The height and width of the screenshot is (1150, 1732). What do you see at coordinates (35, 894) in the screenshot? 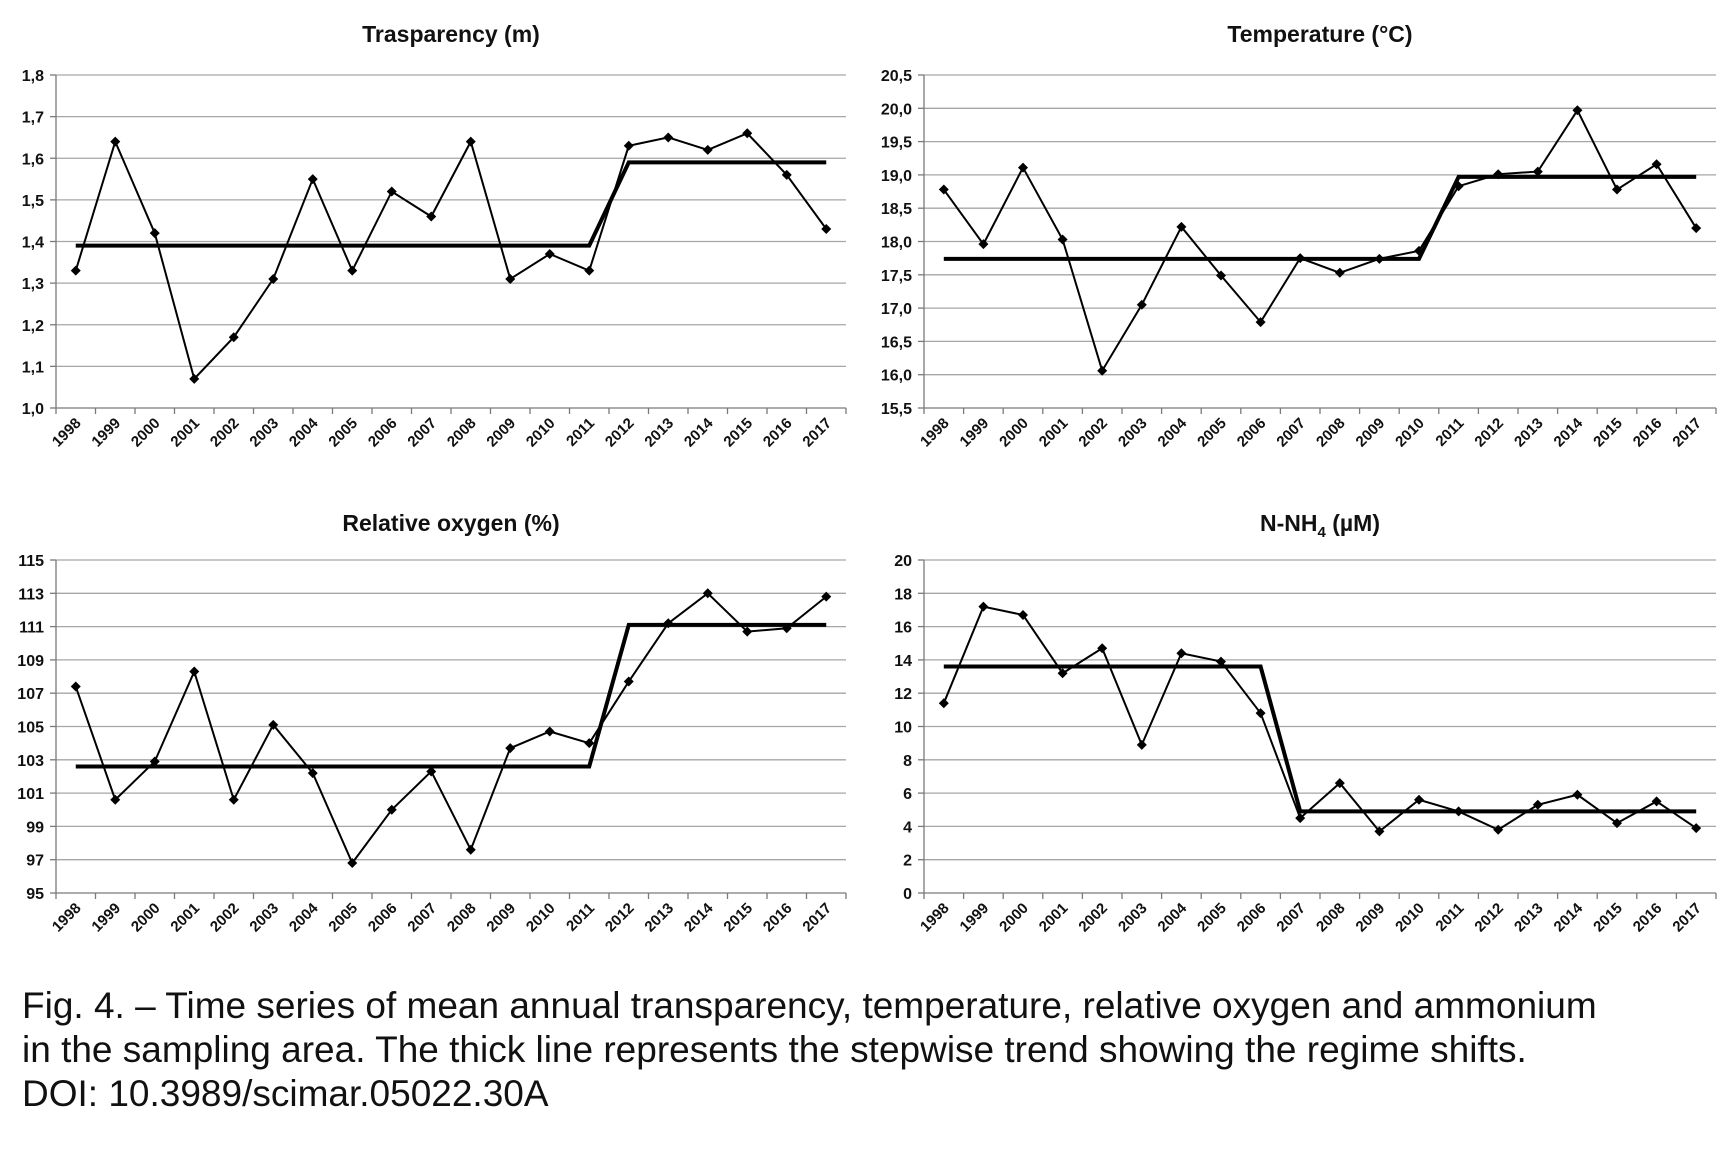
I see `y-tick-label: 95` at bounding box center [35, 894].